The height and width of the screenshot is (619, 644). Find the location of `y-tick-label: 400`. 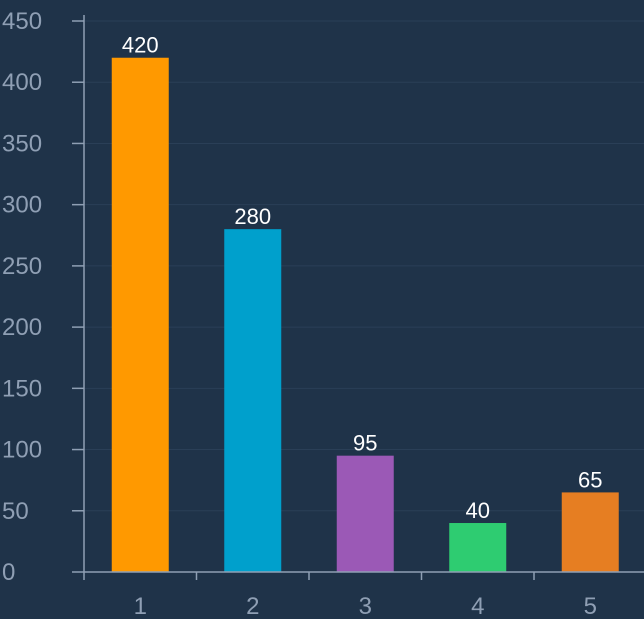

y-tick-label: 400 is located at coordinates (22, 82).